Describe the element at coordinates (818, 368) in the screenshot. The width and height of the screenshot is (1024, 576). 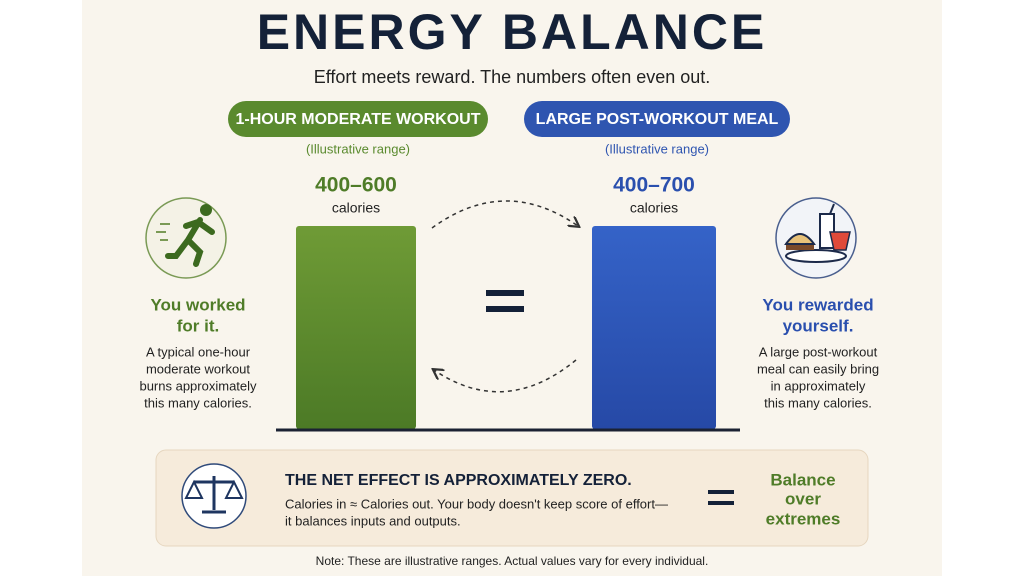
I see `side-description: meal can easily bring` at that location.